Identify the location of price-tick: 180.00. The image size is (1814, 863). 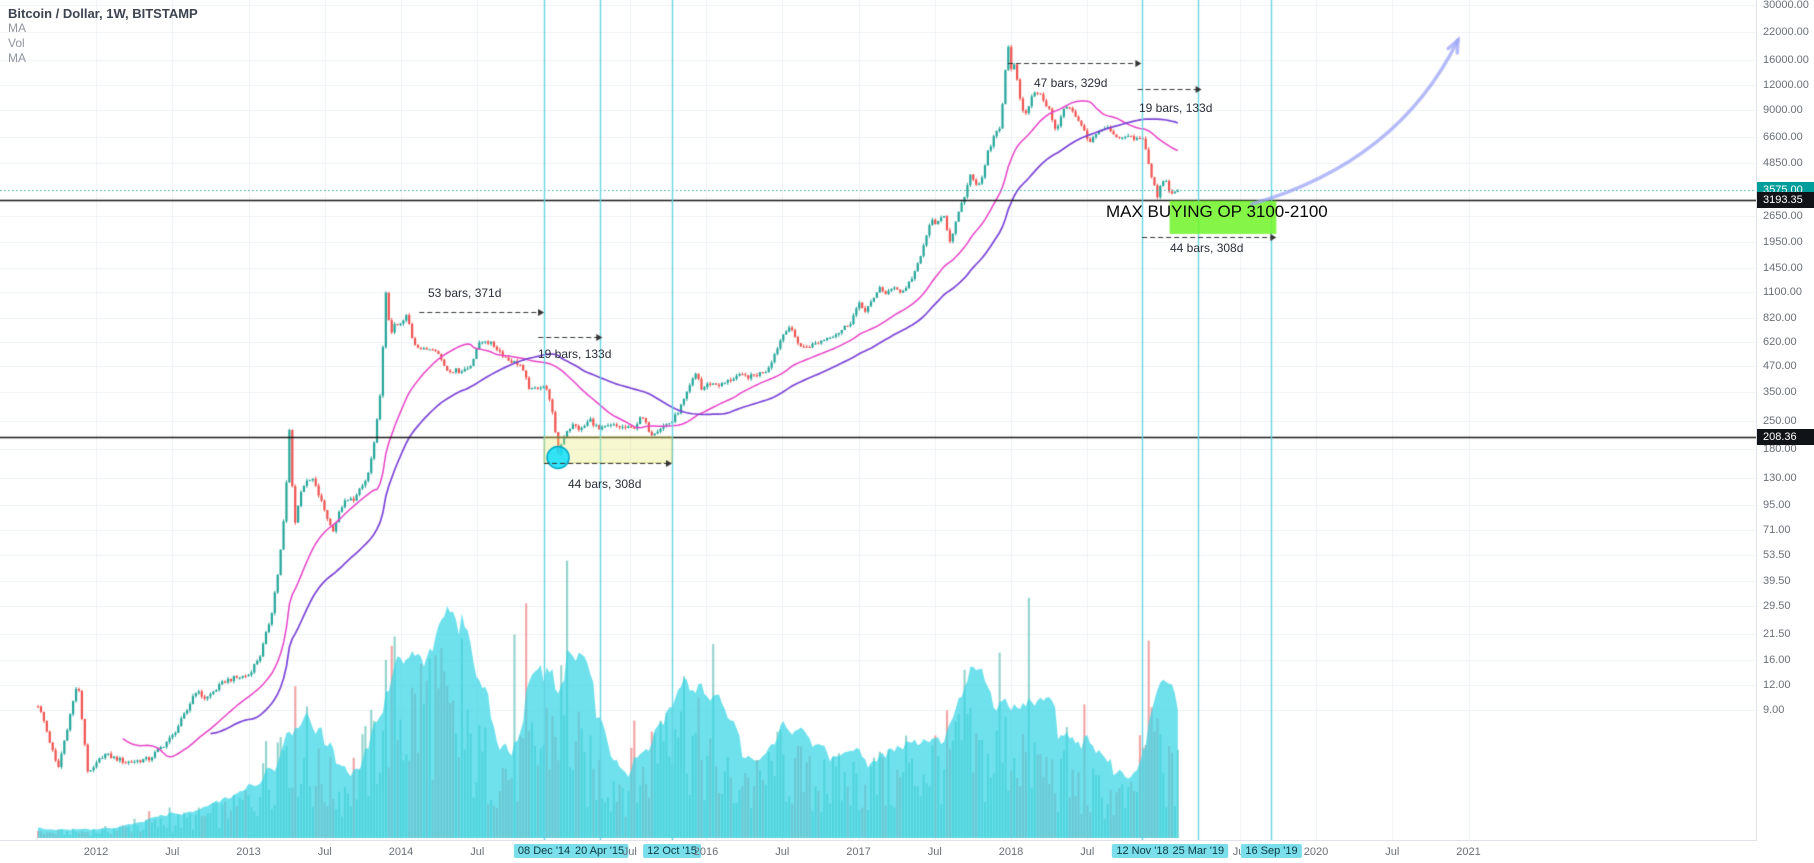
(1780, 449).